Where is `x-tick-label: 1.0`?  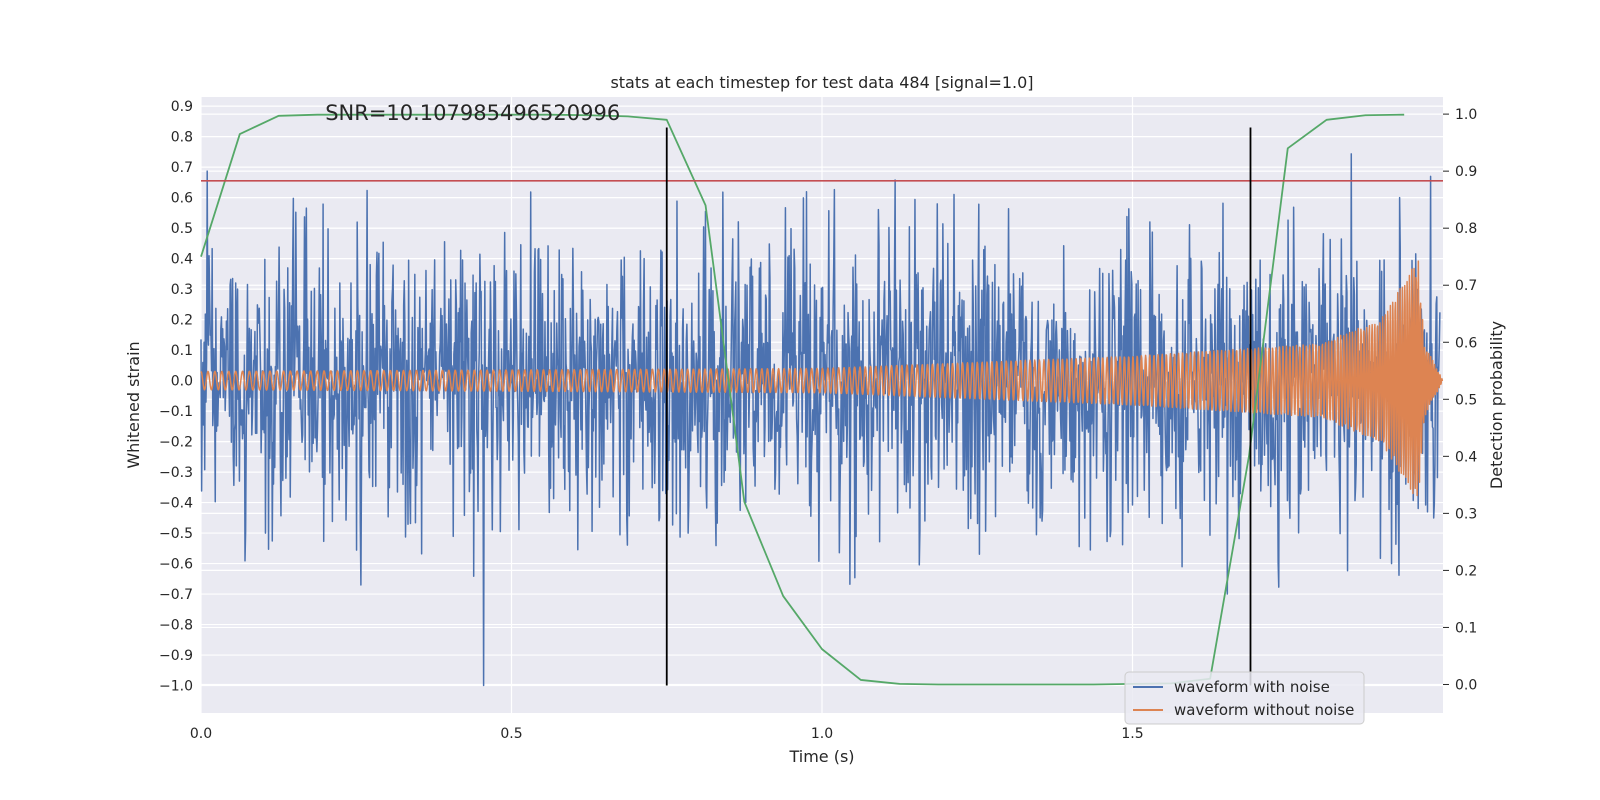
x-tick-label: 1.0 is located at coordinates (822, 734).